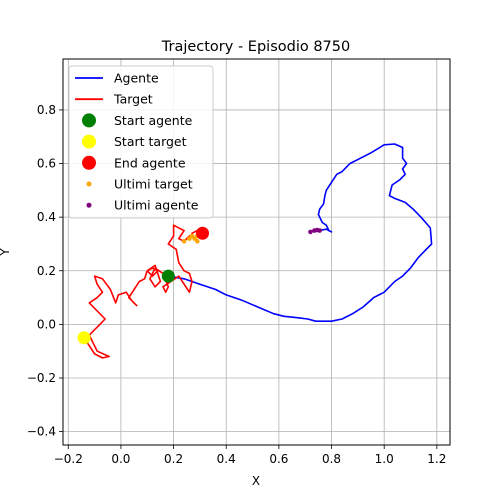 Image resolution: width=500 pixels, height=500 pixels. Describe the element at coordinates (168, 276) in the screenshot. I see `start-agente-marker` at that location.